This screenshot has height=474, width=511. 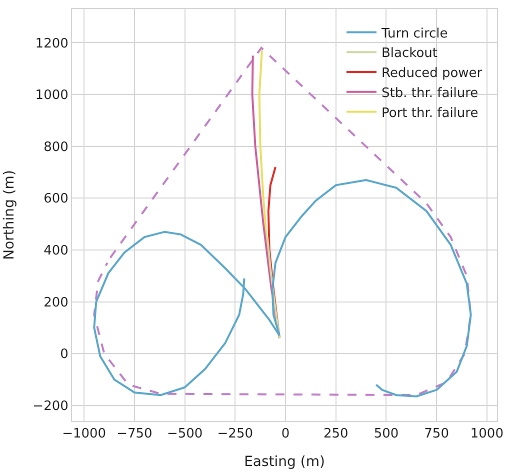 What do you see at coordinates (487, 434) in the screenshot?
I see `x-tick-label: 1000` at bounding box center [487, 434].